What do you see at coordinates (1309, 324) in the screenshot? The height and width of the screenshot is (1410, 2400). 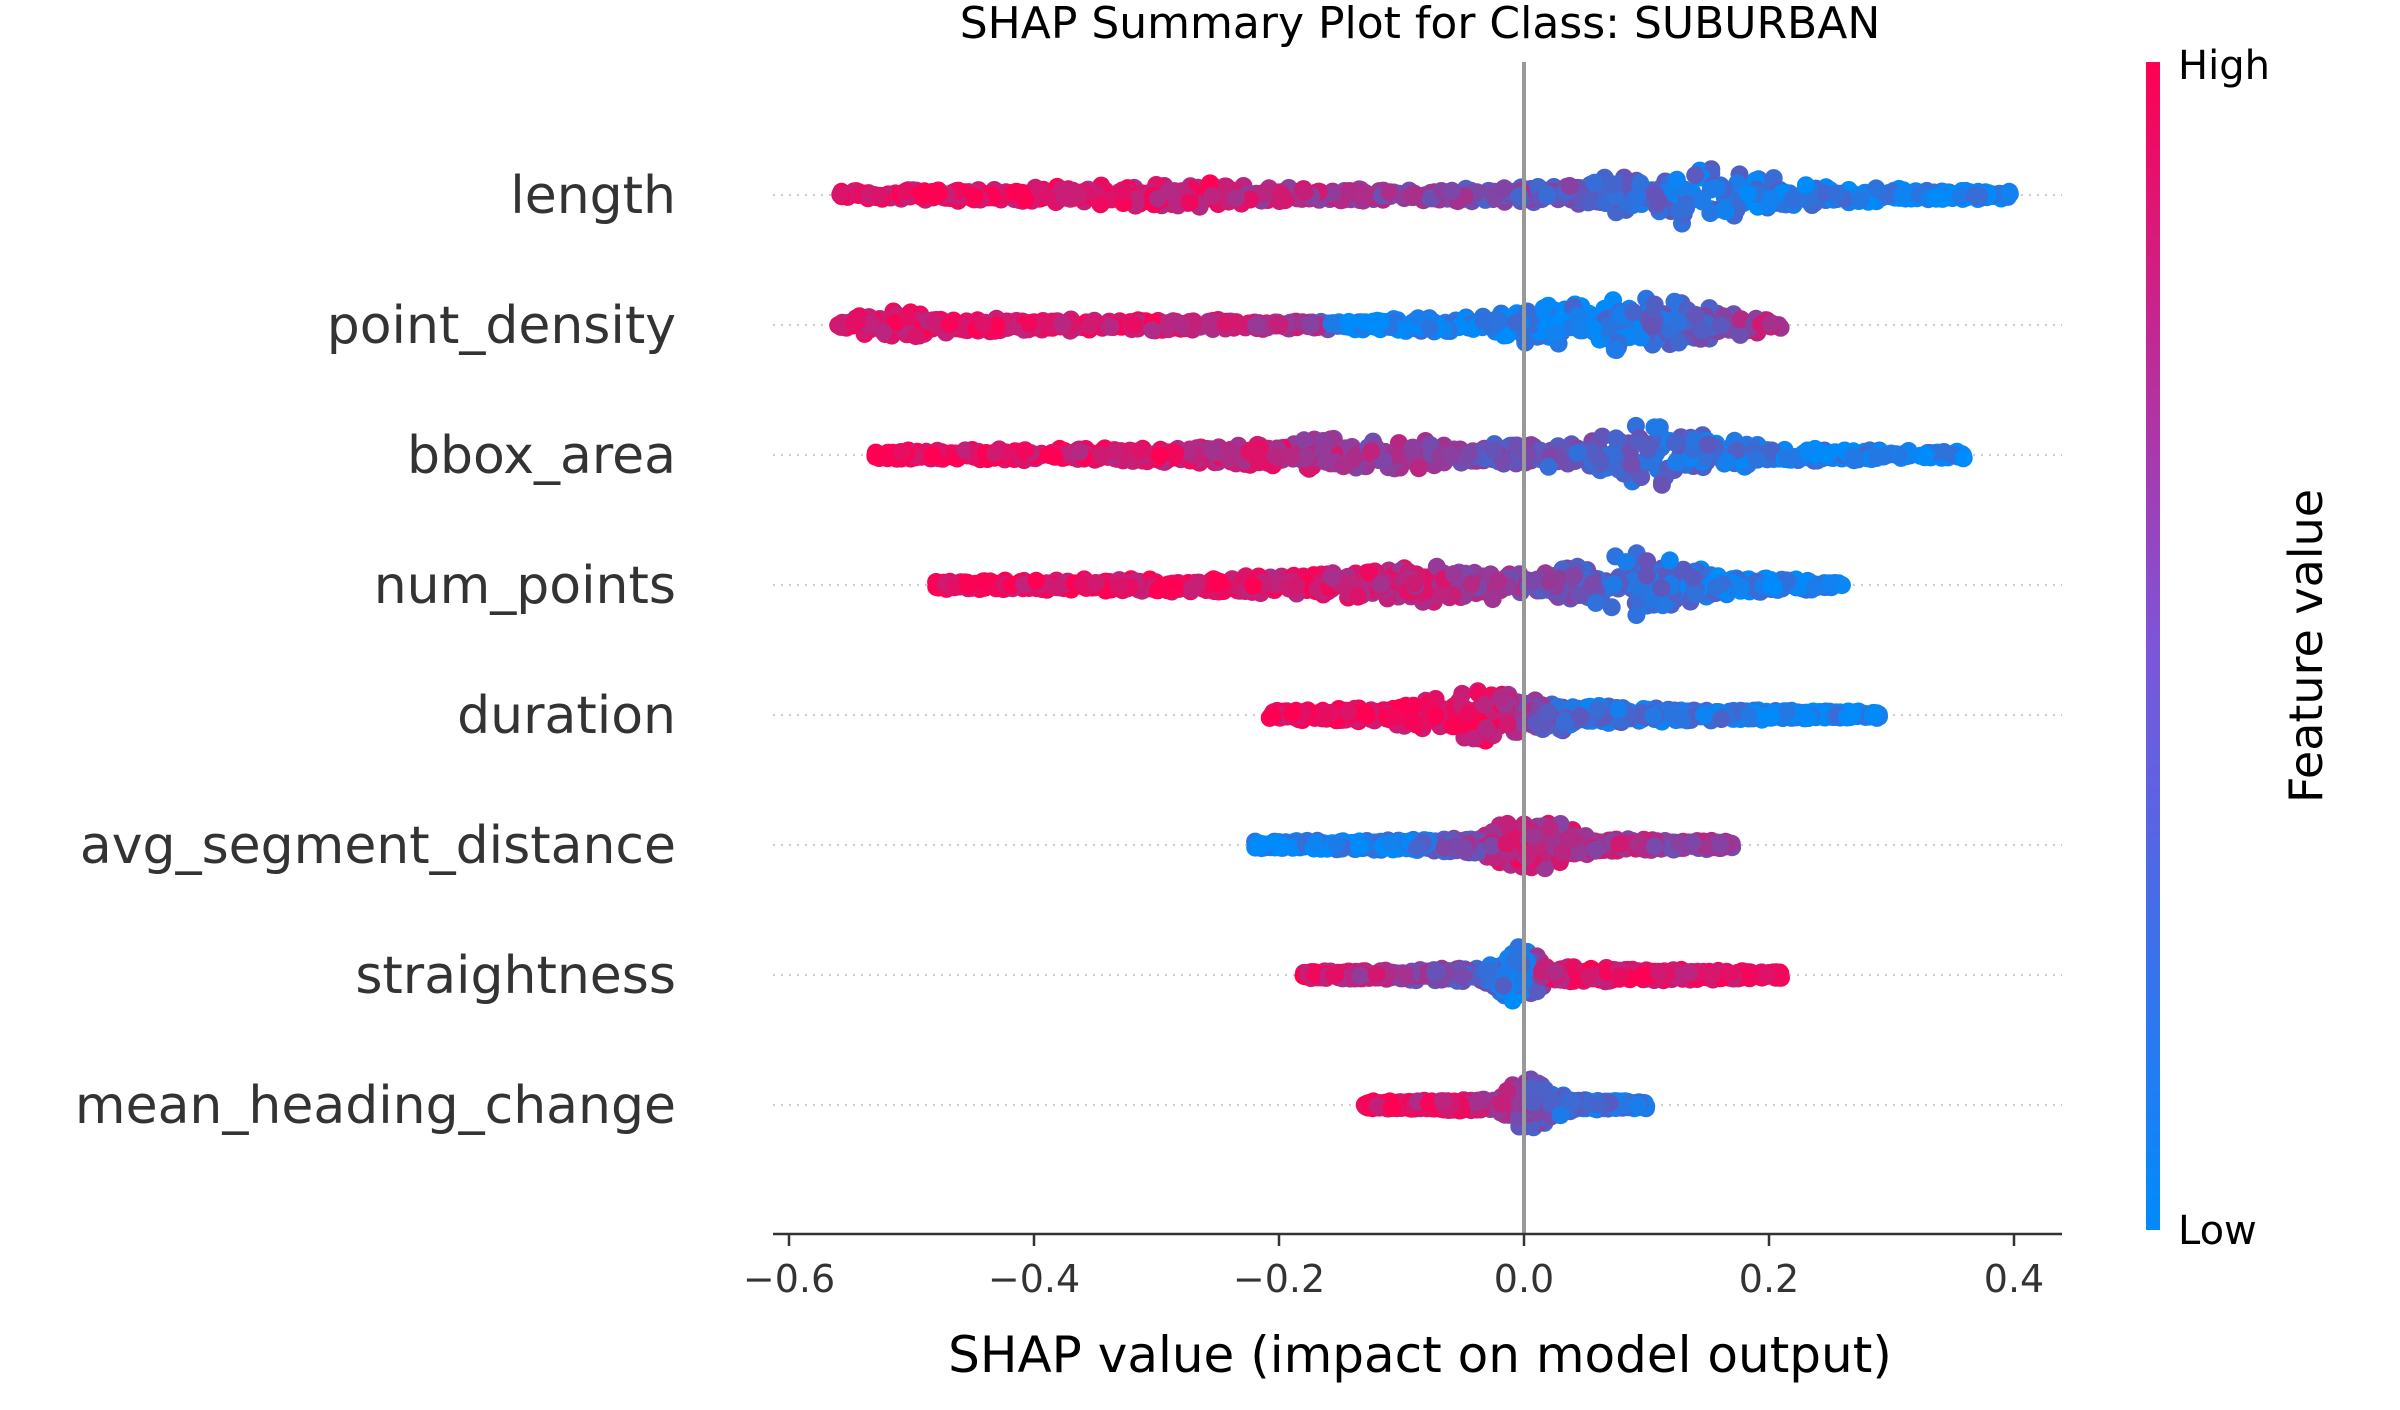 I see `swarm-point-density` at bounding box center [1309, 324].